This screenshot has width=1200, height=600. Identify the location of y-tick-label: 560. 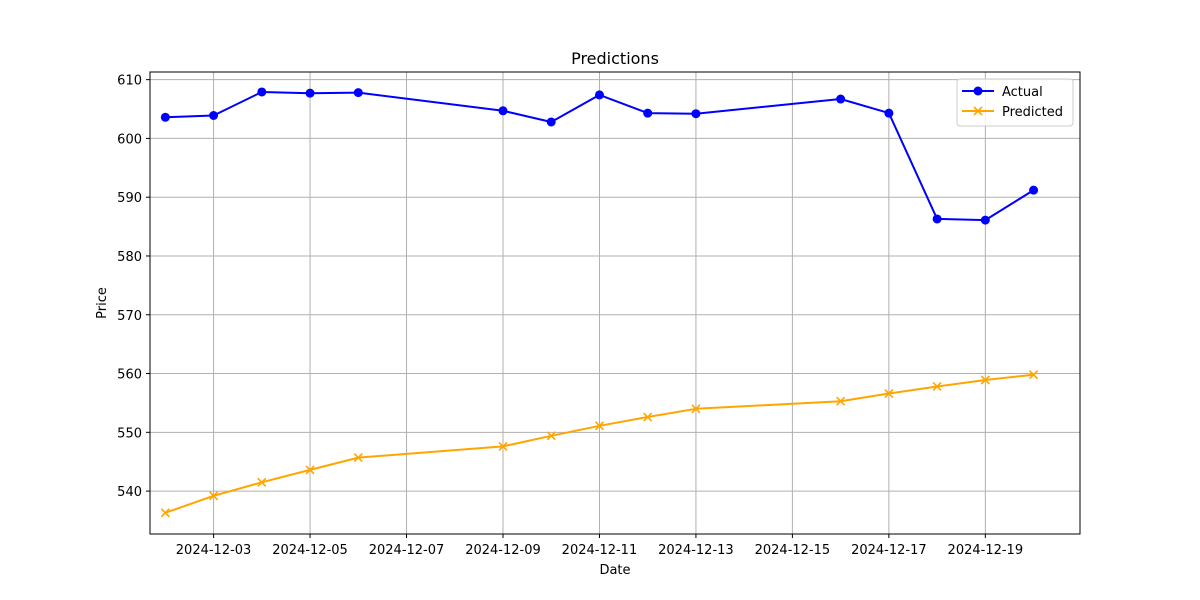
(129, 375).